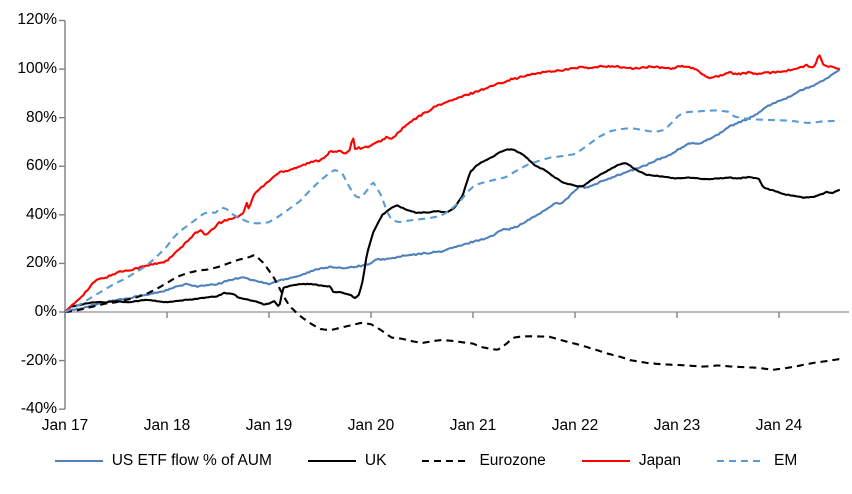 This screenshot has width=852, height=494. What do you see at coordinates (41, 214) in the screenshot?
I see `y-axis-label: 40%` at bounding box center [41, 214].